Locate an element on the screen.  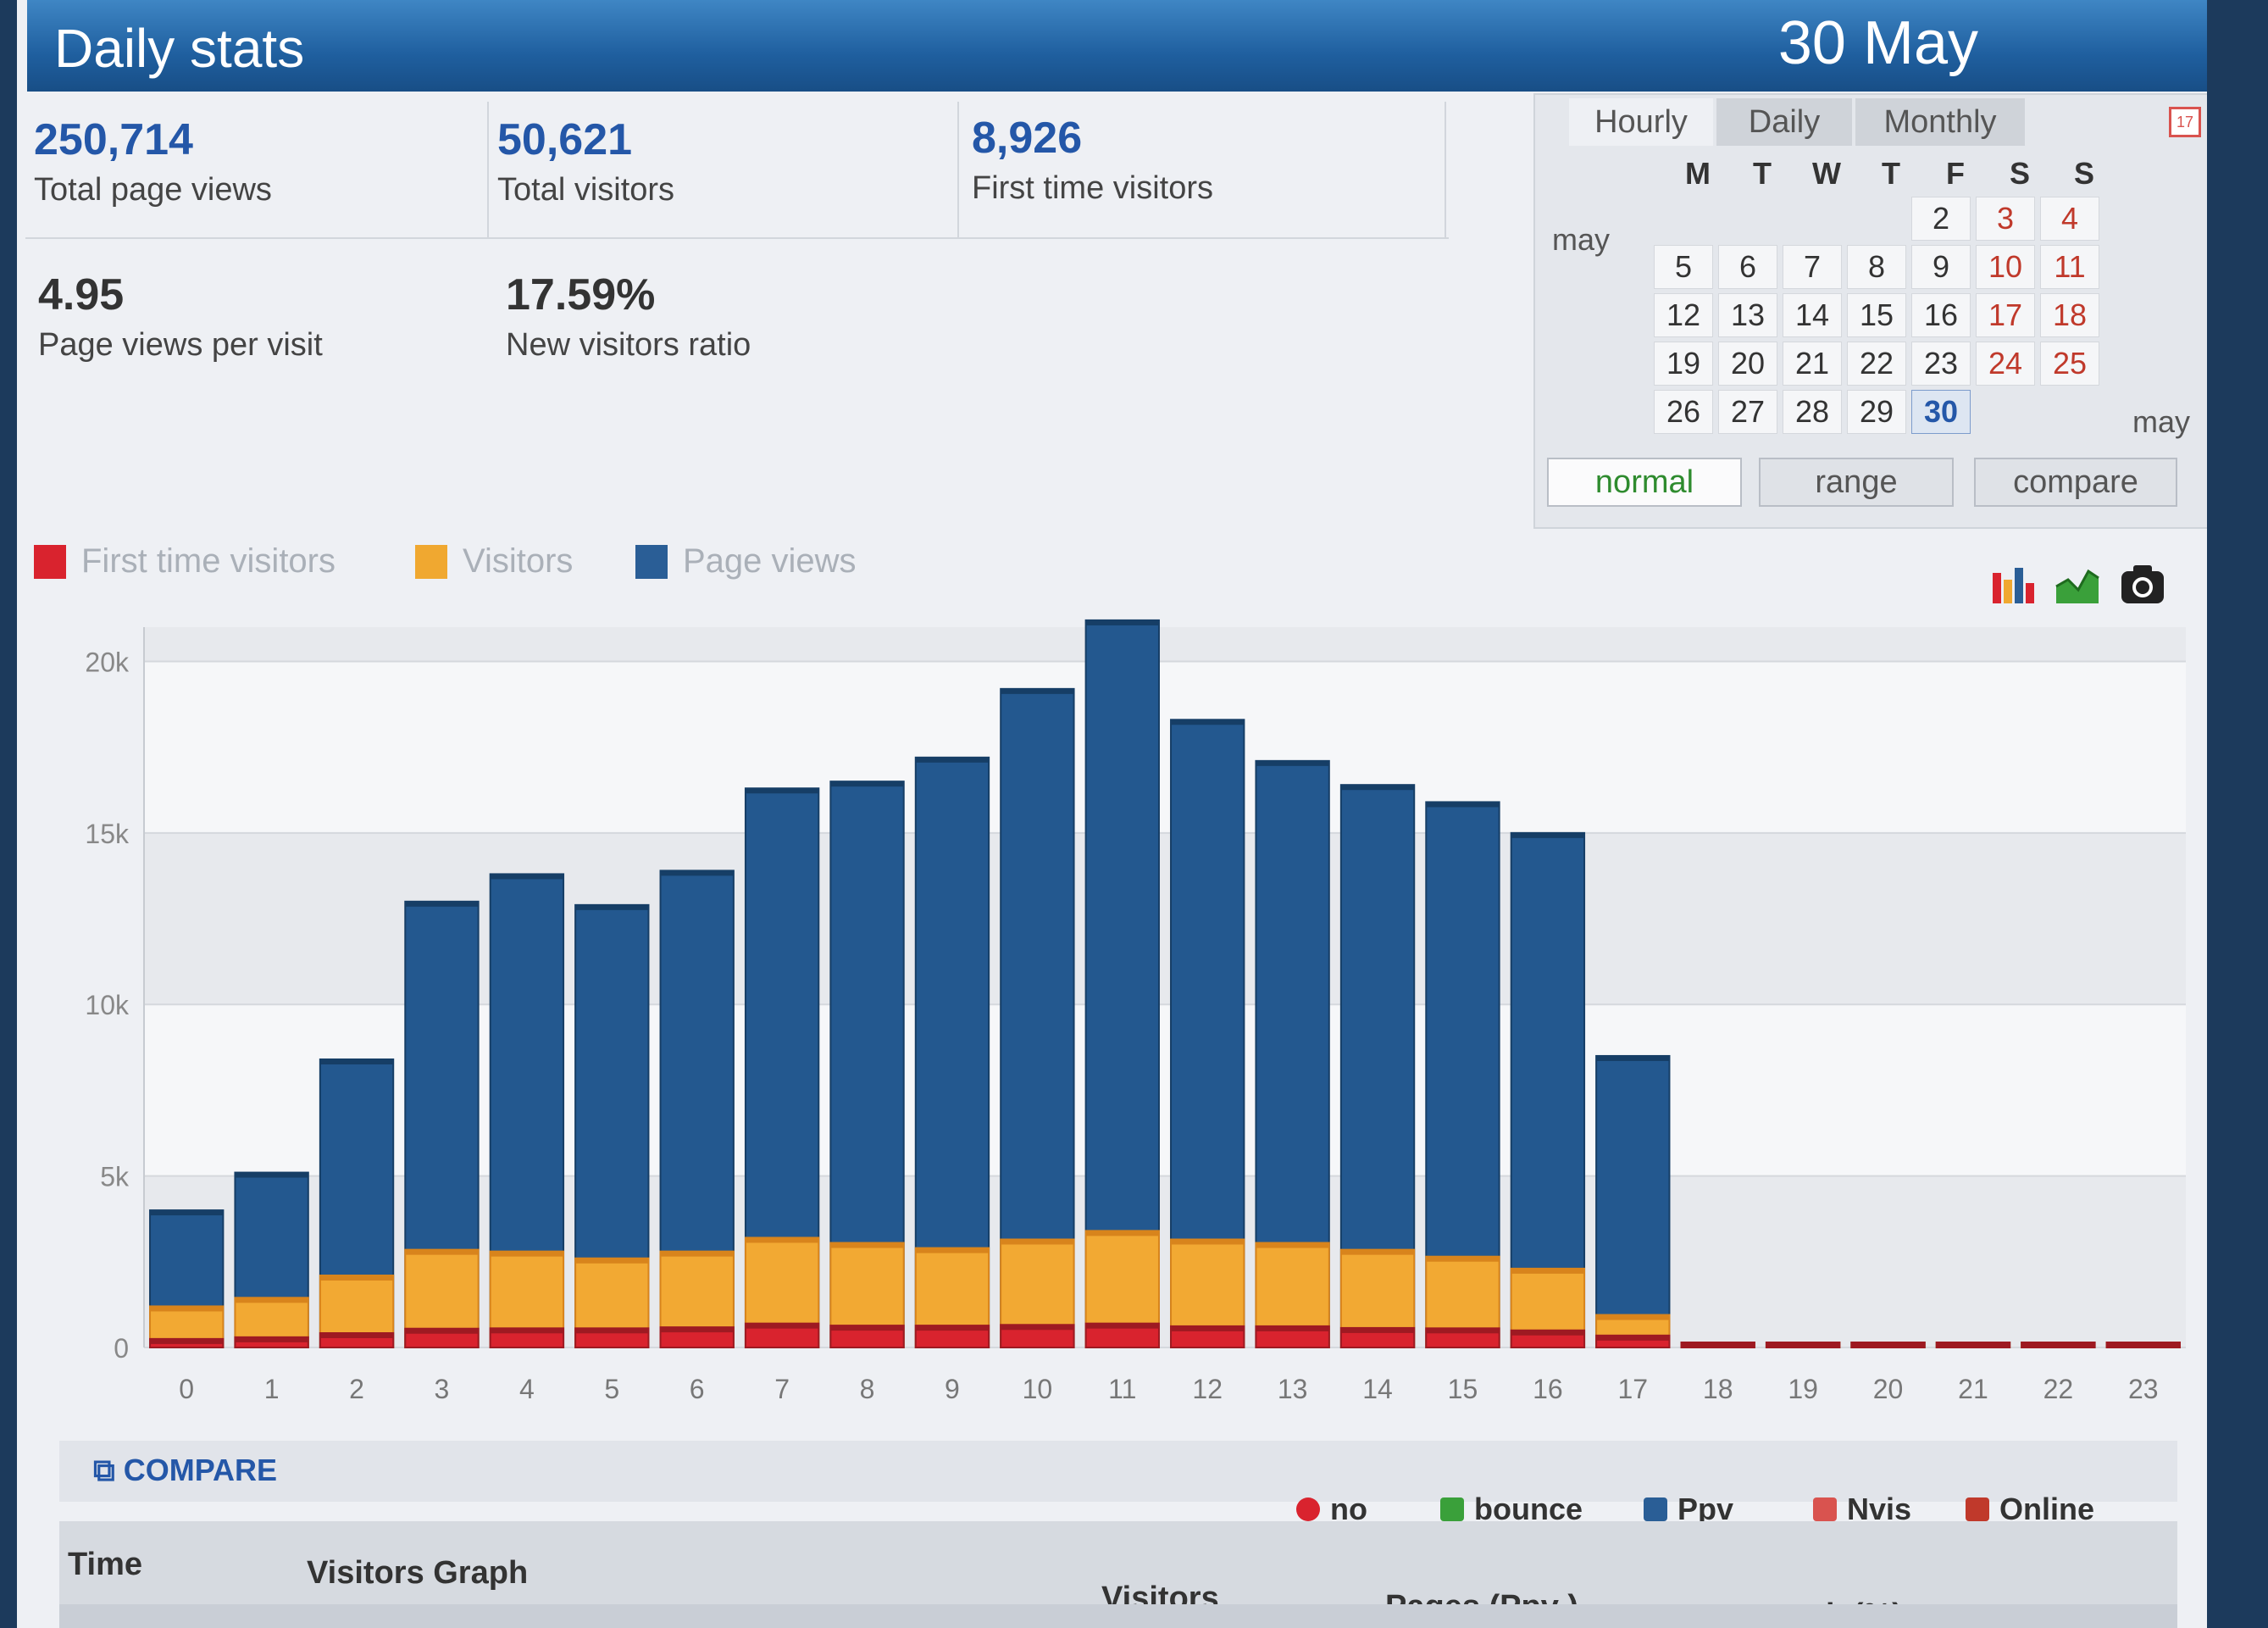
legend-visitors: Visitors is located at coordinates (494, 561).